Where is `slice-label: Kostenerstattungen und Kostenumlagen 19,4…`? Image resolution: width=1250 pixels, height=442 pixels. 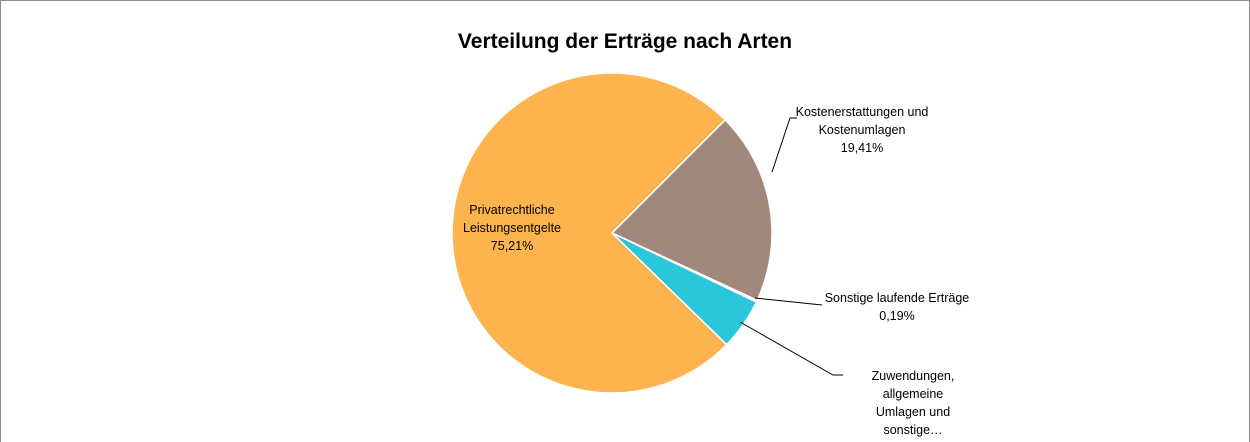
slice-label: Kostenerstattungen und Kostenumlagen 19,4… is located at coordinates (862, 130).